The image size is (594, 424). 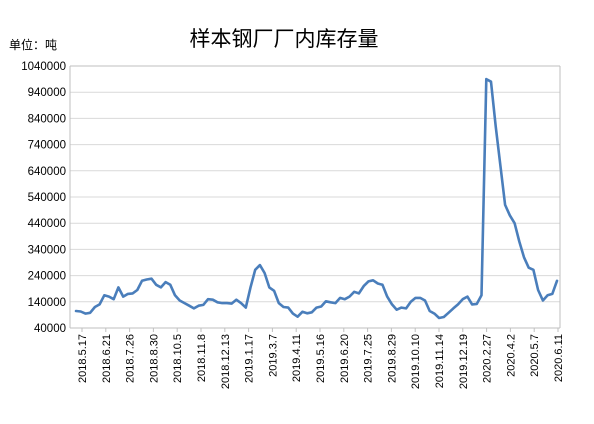 I want to click on x-tick-label: 2019.5.16, so click(x=321, y=358).